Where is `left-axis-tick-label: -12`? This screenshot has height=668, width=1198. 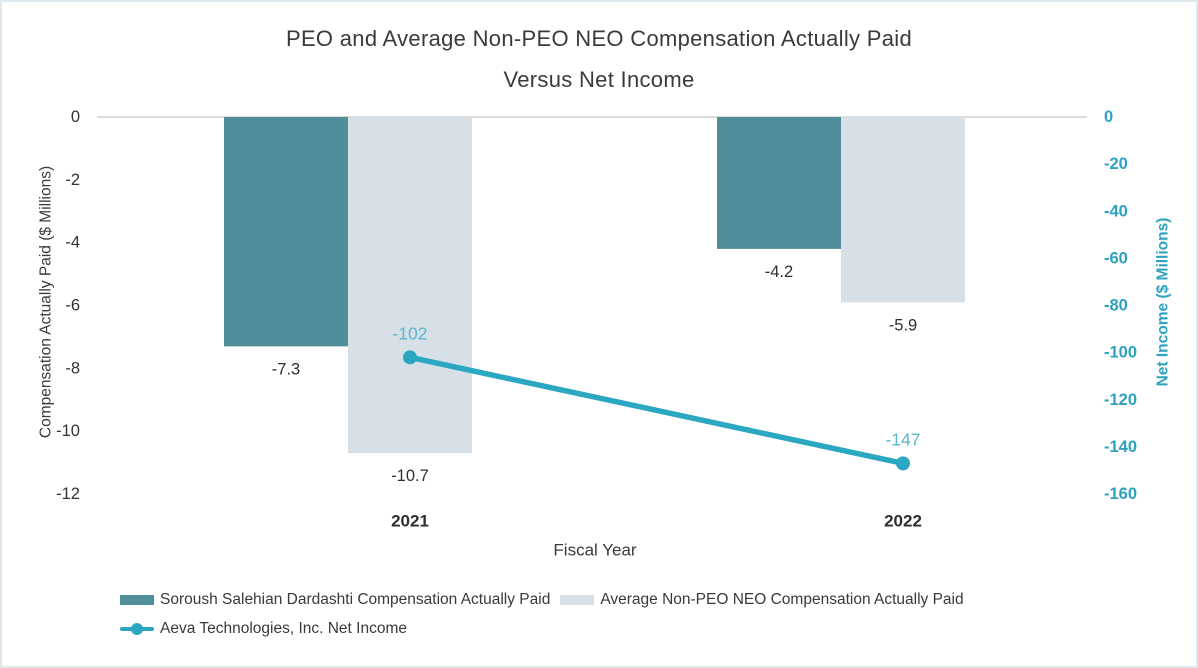
left-axis-tick-label: -12 is located at coordinates (68, 494).